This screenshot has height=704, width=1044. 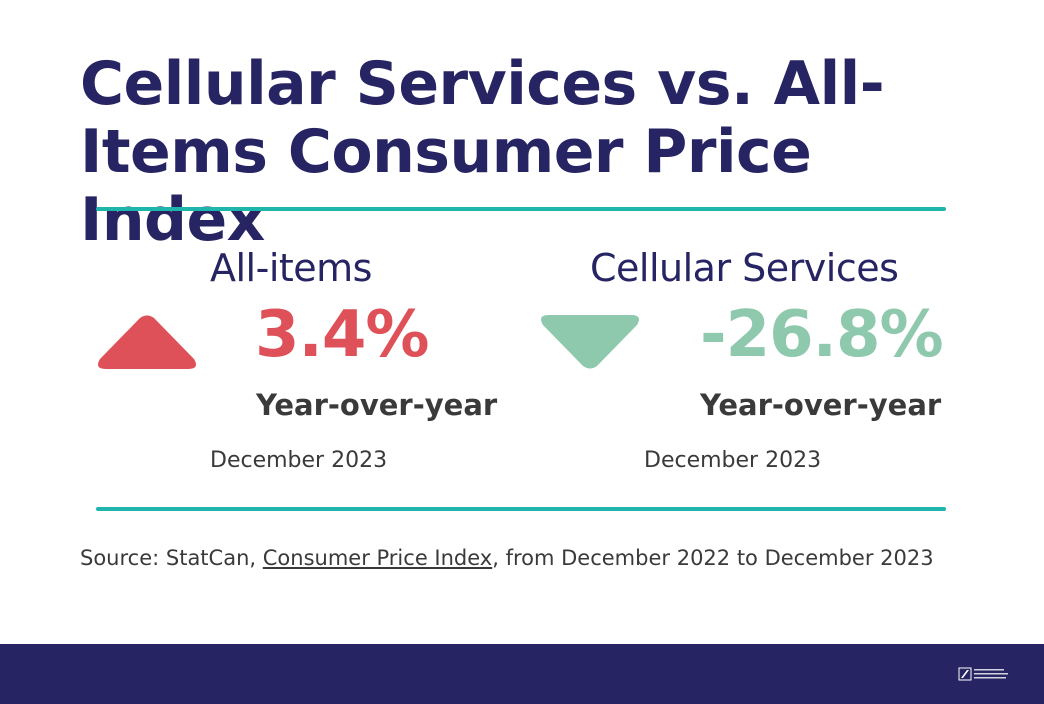 I want to click on cellular-services-label: Cellular Services, so click(x=744, y=268).